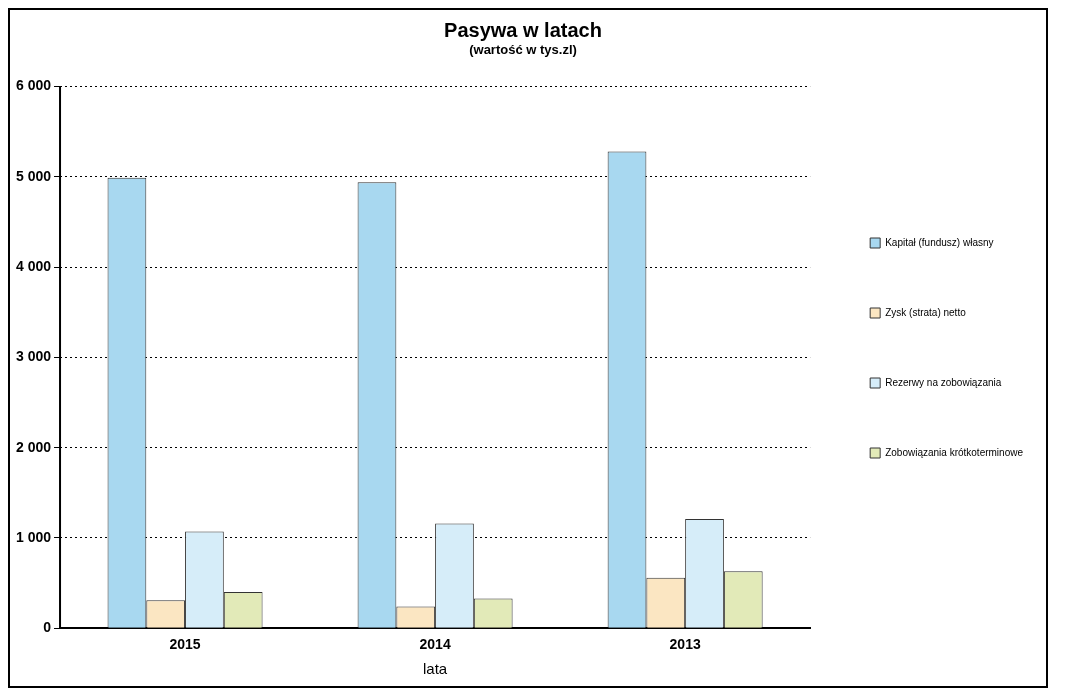  What do you see at coordinates (33, 536) in the screenshot?
I see `y-tick-label: 1 000` at bounding box center [33, 536].